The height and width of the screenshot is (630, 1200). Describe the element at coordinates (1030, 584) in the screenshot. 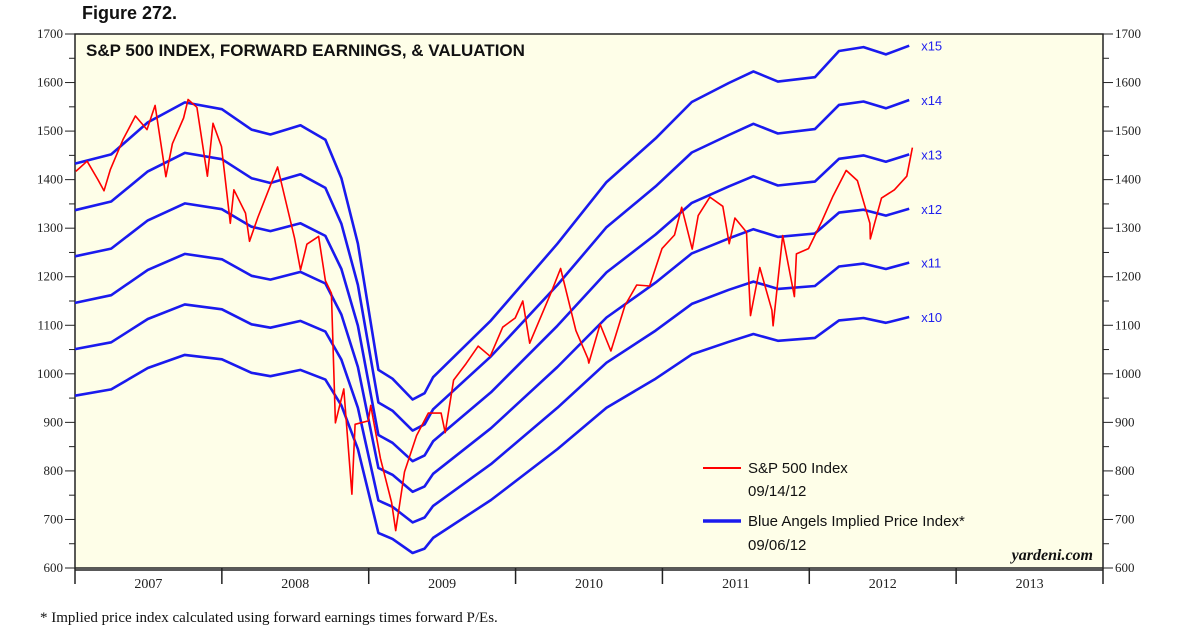

I see `x-tick-label: 2013` at that location.